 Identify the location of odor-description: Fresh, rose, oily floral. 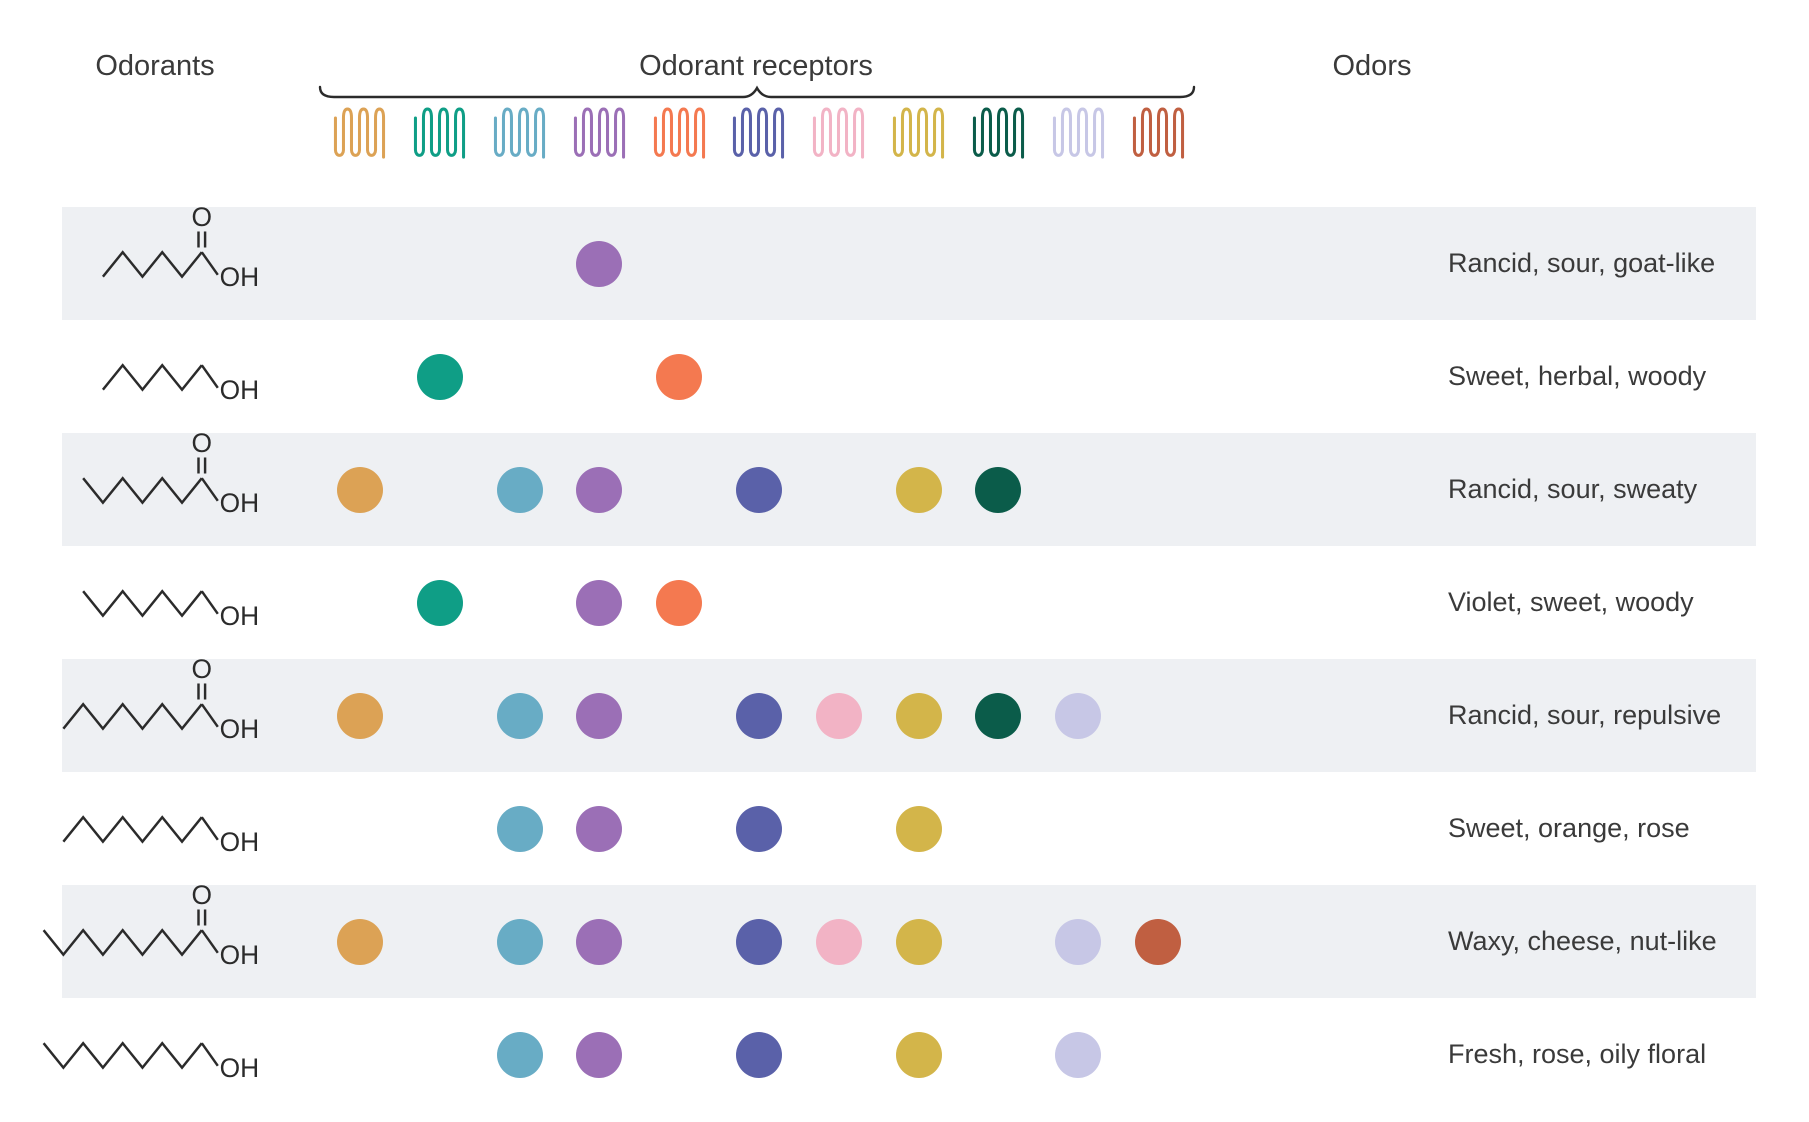
(1577, 1054).